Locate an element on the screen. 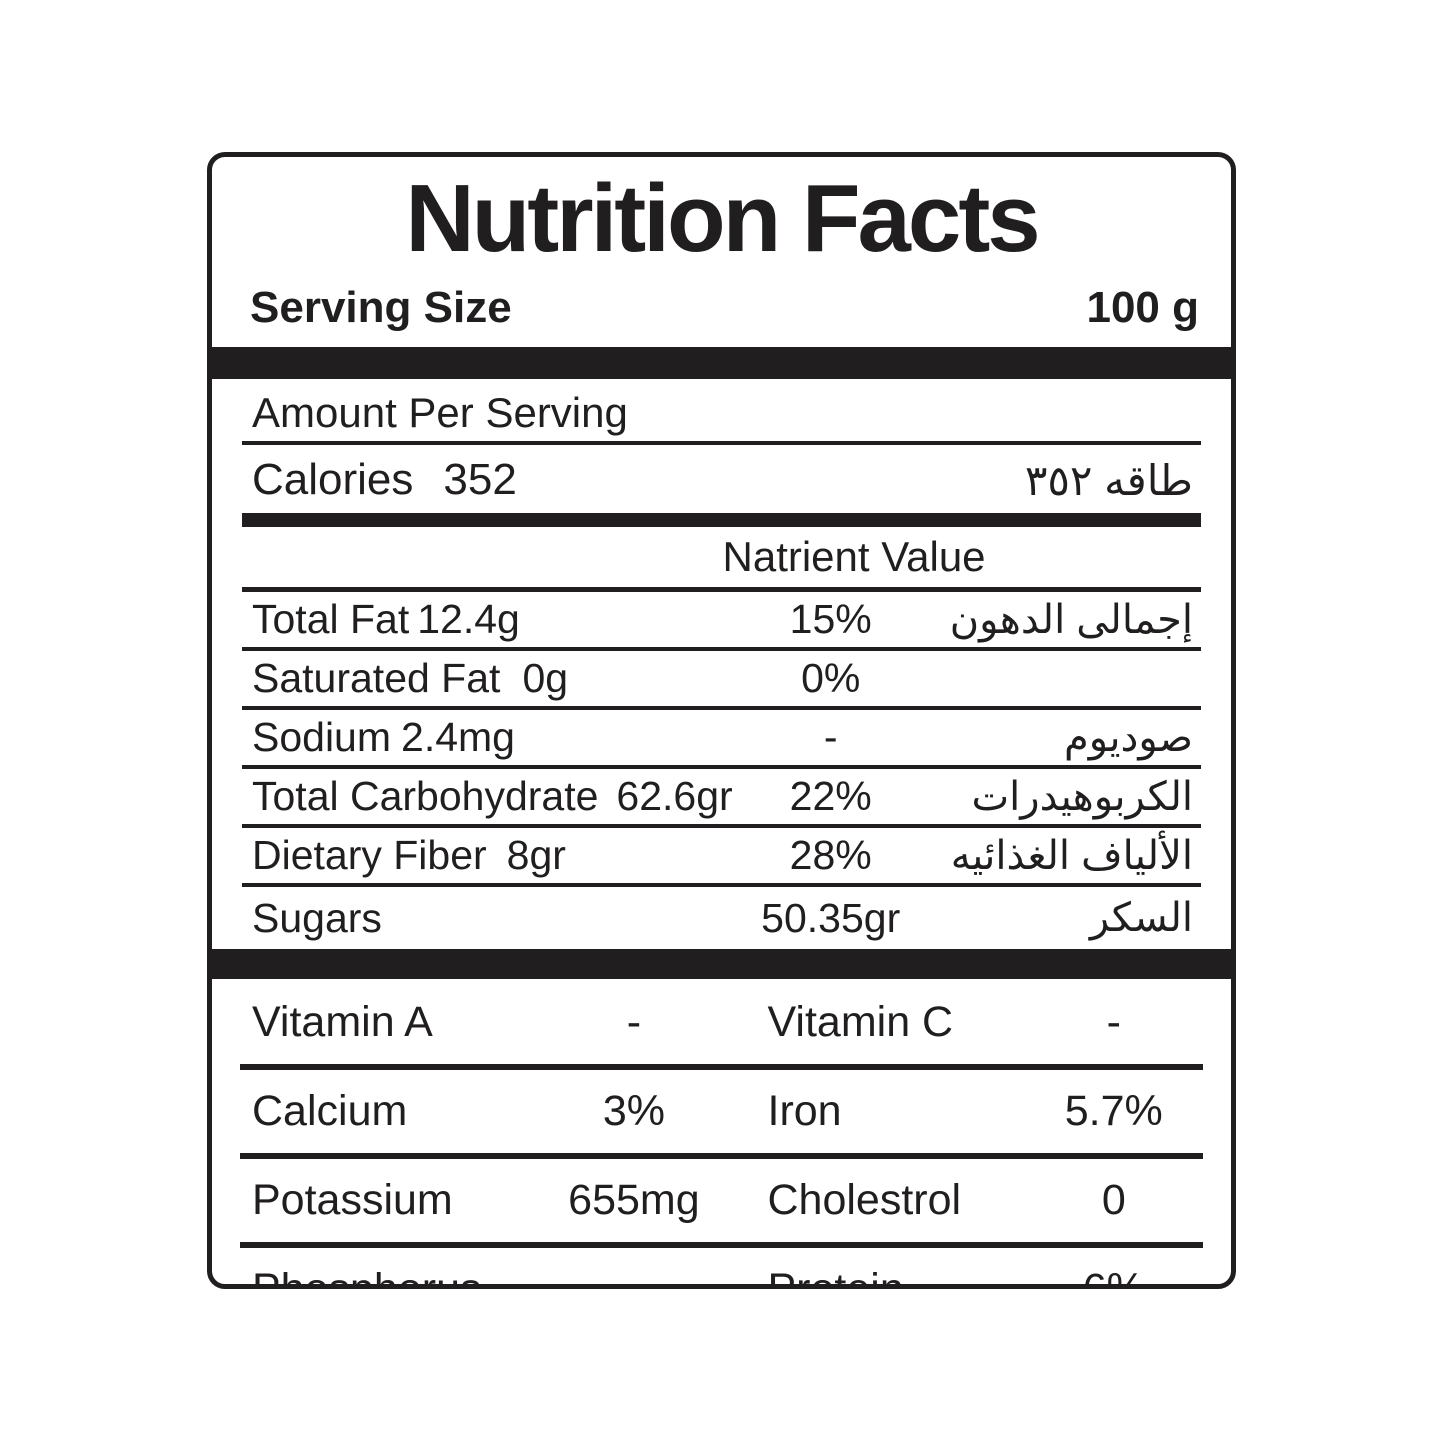 The image size is (1445, 1445). nutrient-row-dietary-fiber: Dietary Fiber 8gr 28% الألياف الغذائيه is located at coordinates (721, 855).